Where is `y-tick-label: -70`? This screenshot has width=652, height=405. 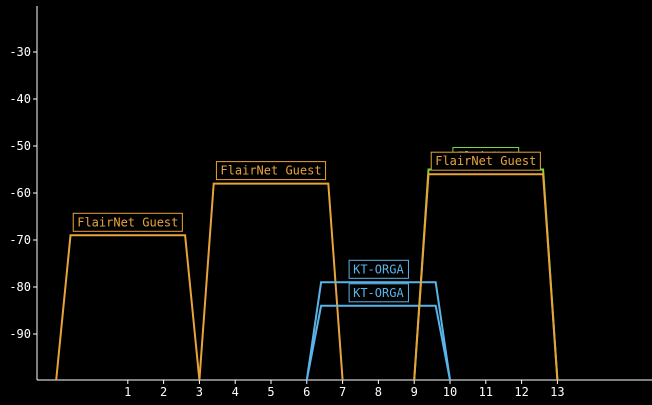
y-tick-label: -70 is located at coordinates (20, 240).